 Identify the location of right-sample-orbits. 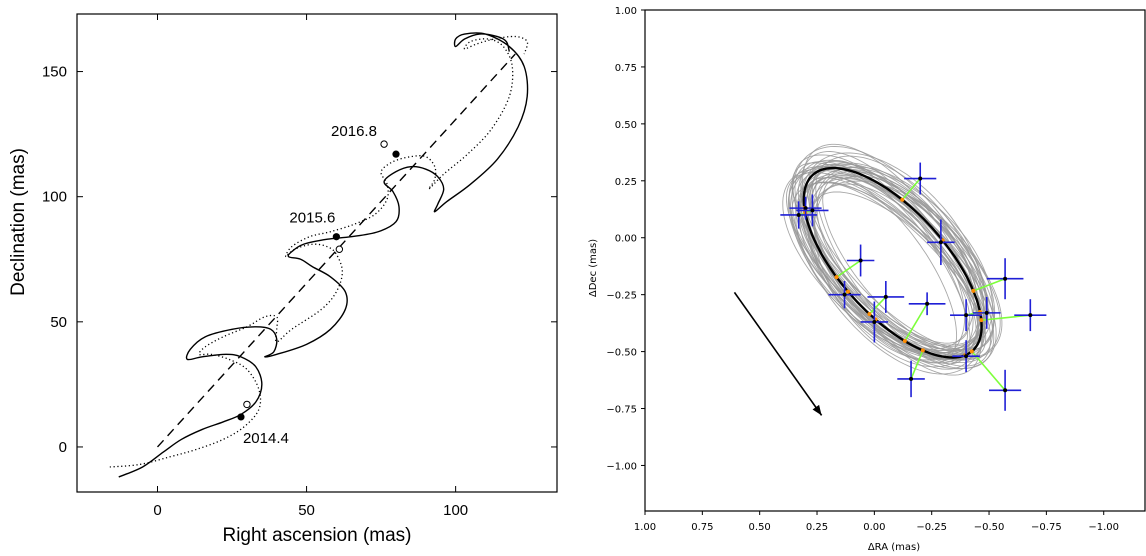
(892, 259).